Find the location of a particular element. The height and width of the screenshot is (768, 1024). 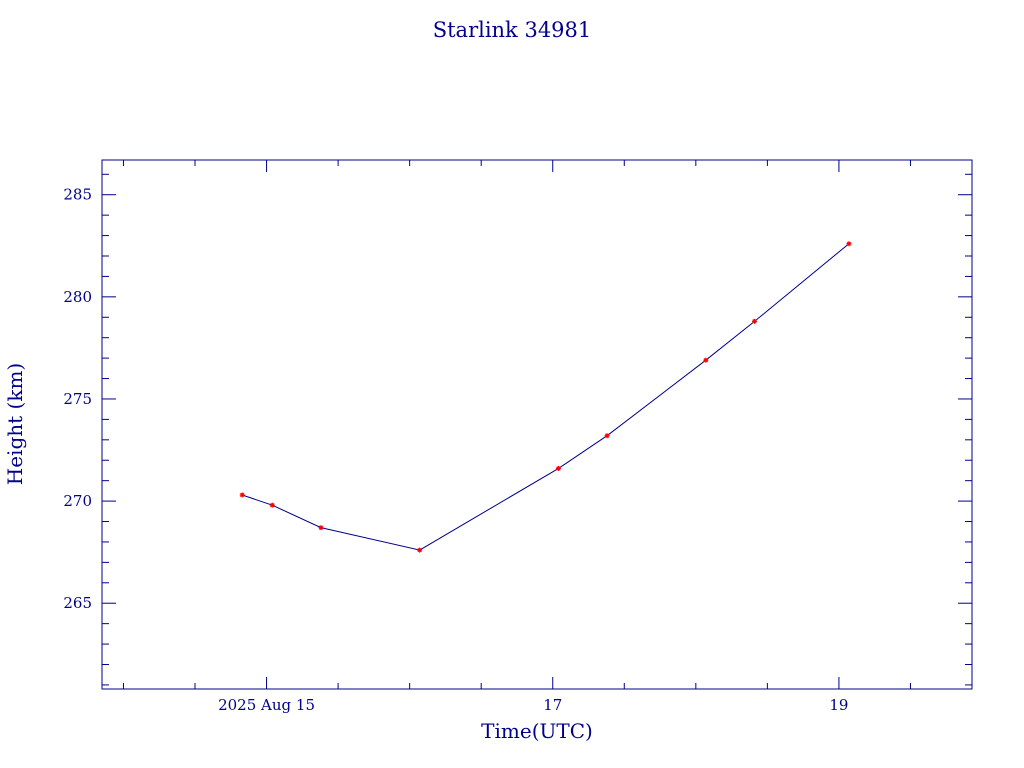

y-tick-label: 265 is located at coordinates (77, 603).